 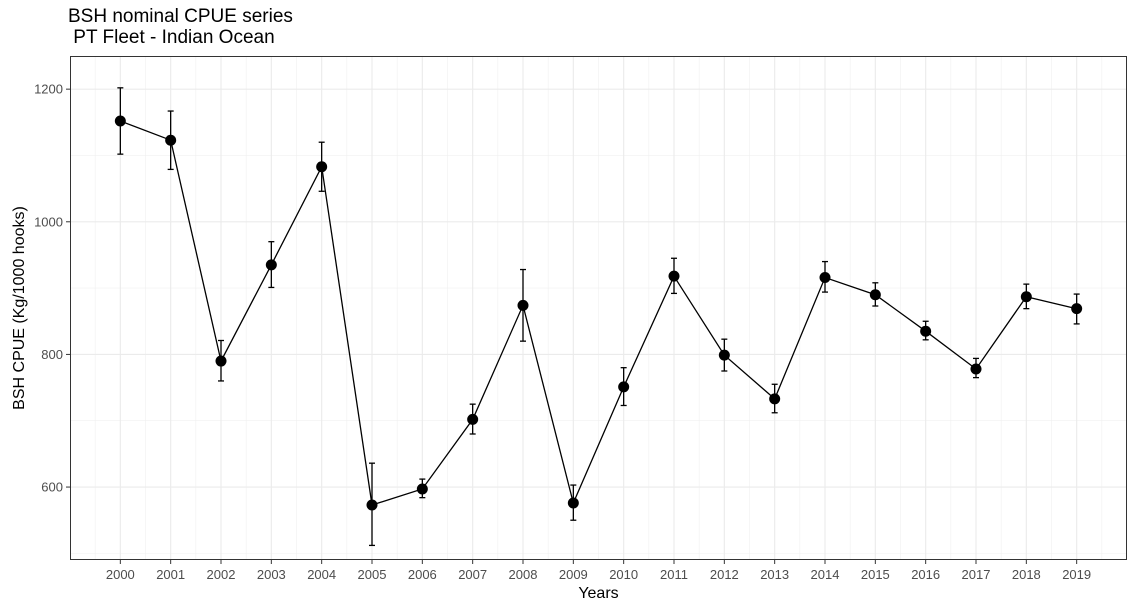 What do you see at coordinates (372, 574) in the screenshot?
I see `x-tick-label: 2005` at bounding box center [372, 574].